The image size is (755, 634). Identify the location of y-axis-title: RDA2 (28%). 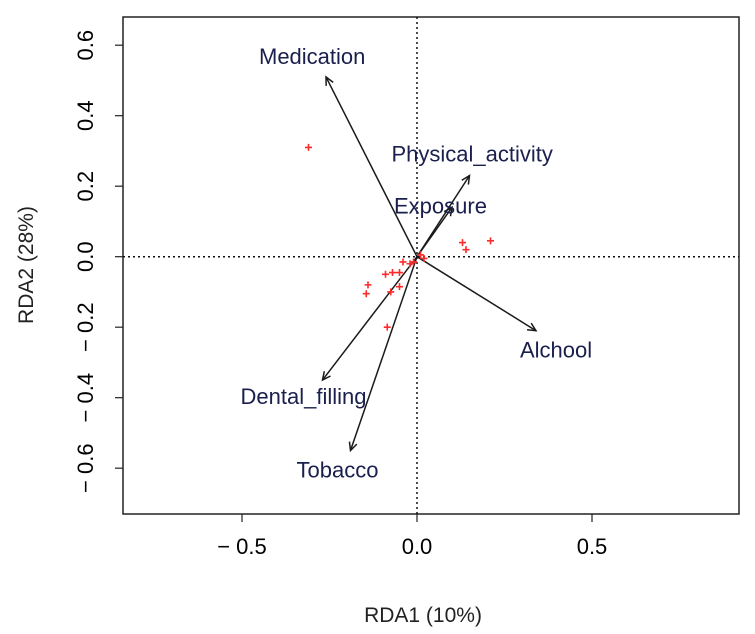
(26, 265).